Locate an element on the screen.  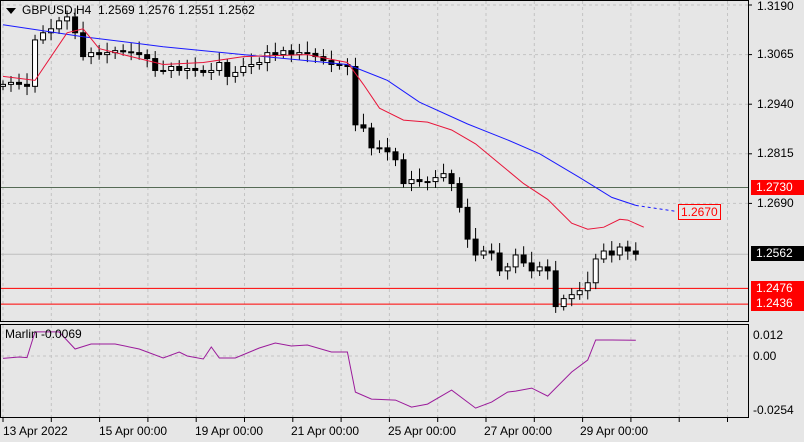
slow-ma-projection-line is located at coordinates (655, 208).